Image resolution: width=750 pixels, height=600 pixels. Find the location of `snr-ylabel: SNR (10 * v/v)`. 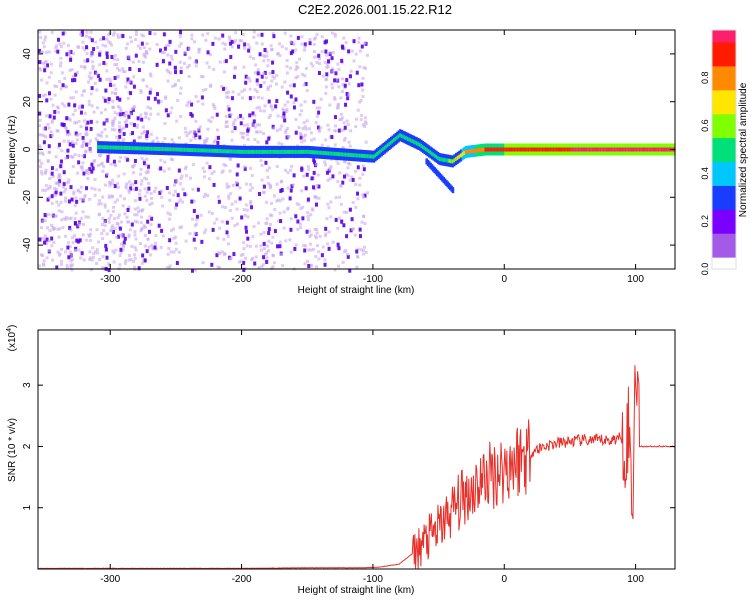

snr-ylabel: SNR (10 * v/v) is located at coordinates (12, 450).